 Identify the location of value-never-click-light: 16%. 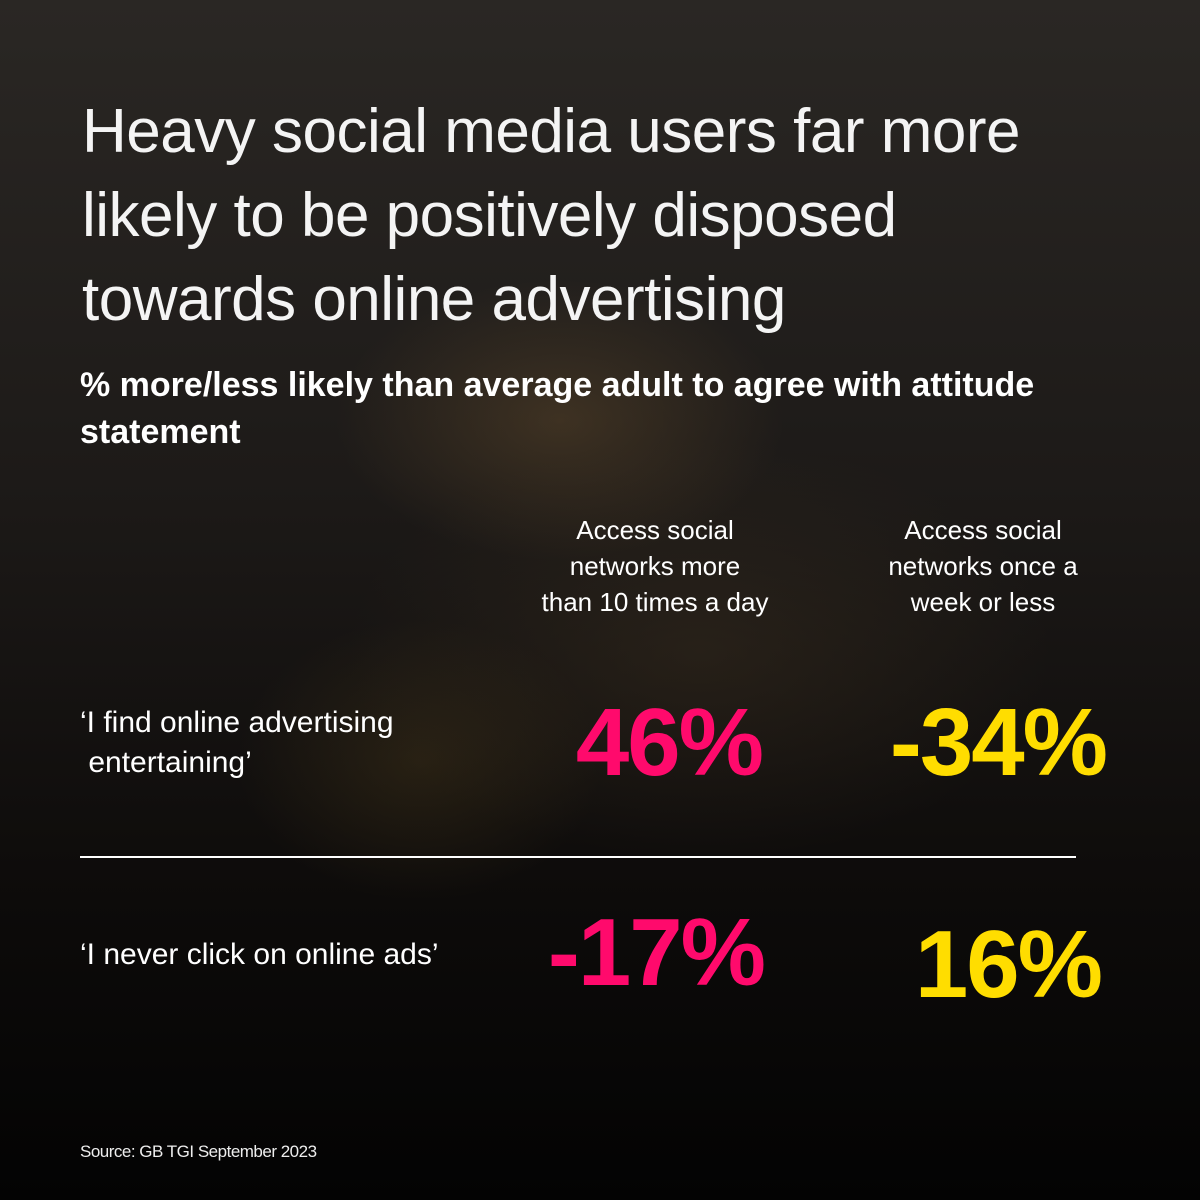
(1008, 964).